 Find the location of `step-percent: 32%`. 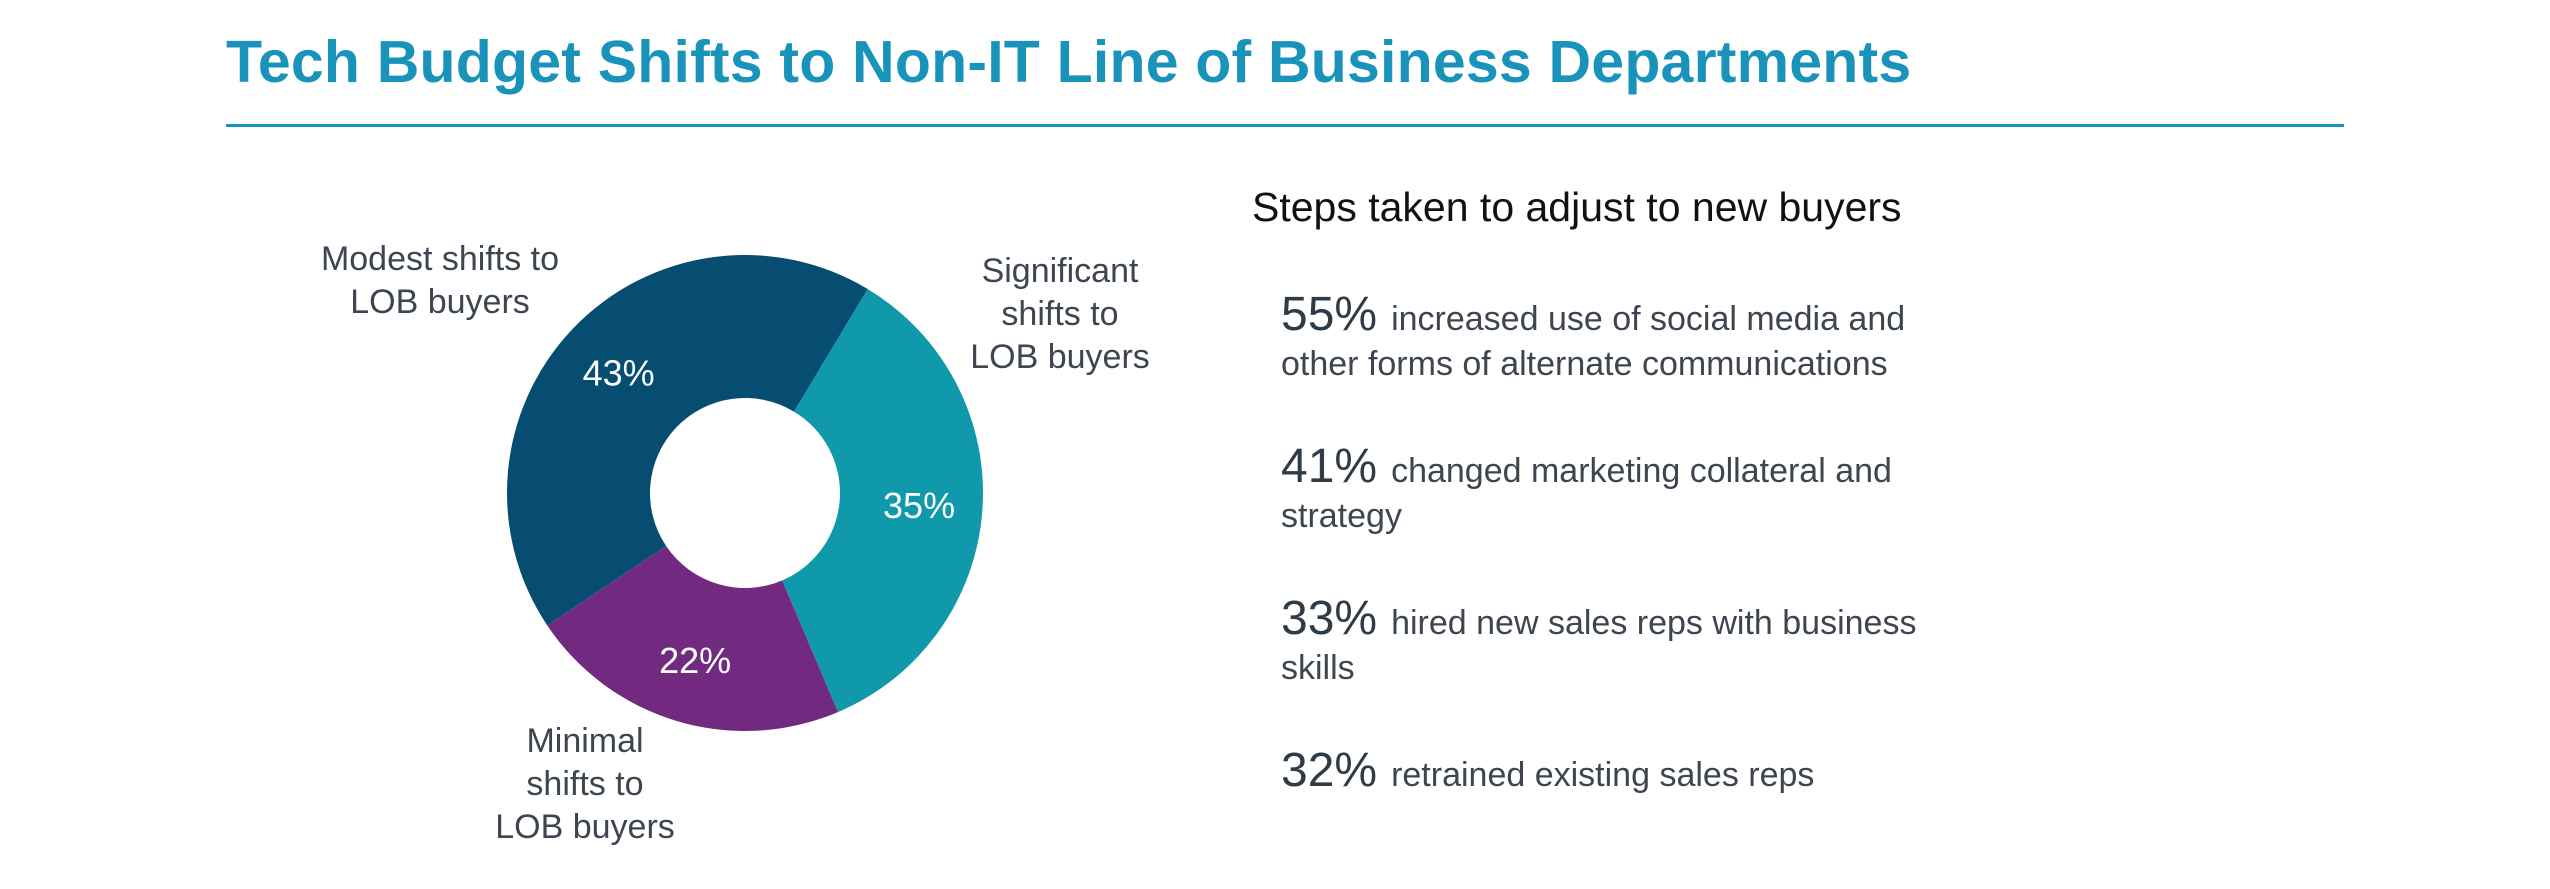

step-percent: 32% is located at coordinates (1329, 770).